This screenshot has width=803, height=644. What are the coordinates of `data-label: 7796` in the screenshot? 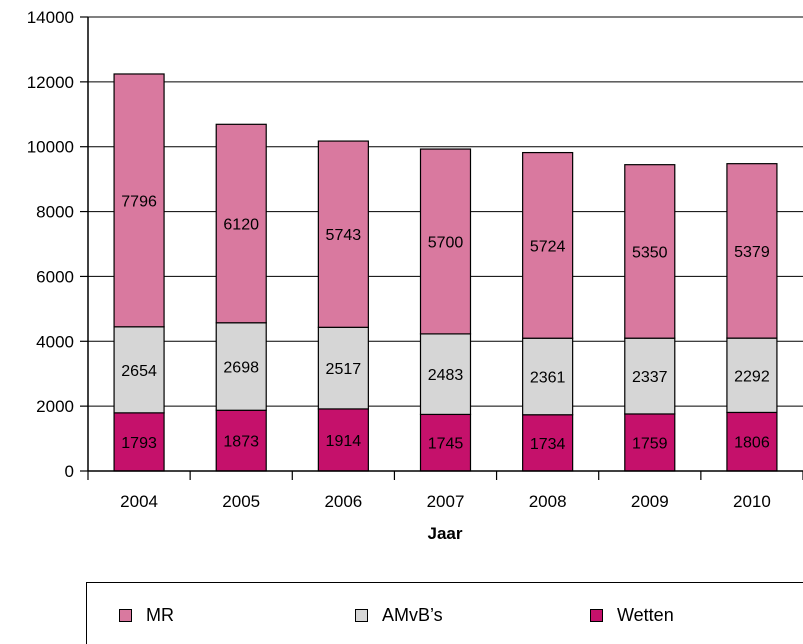 It's located at (139, 201).